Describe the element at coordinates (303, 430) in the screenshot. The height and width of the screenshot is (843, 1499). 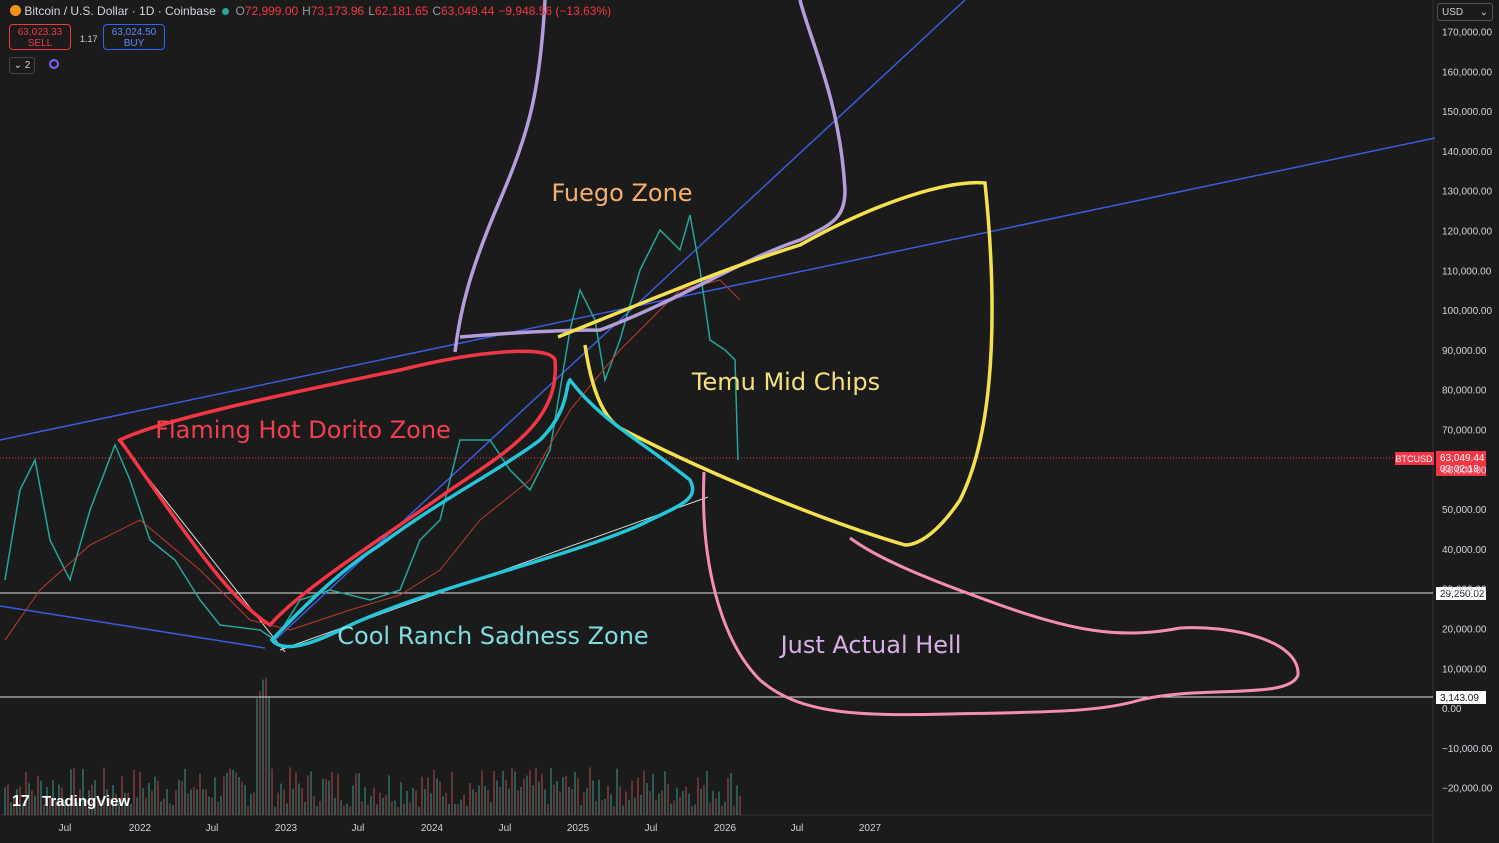
I see `annotation: Flaming Hot Dorito Zone` at that location.